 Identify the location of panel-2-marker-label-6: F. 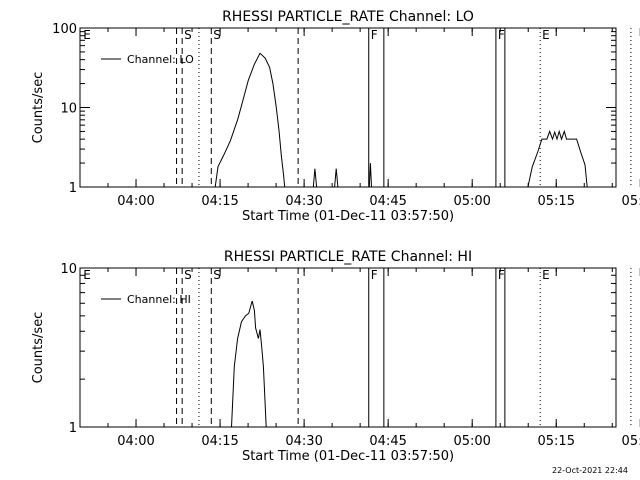
(374, 275).